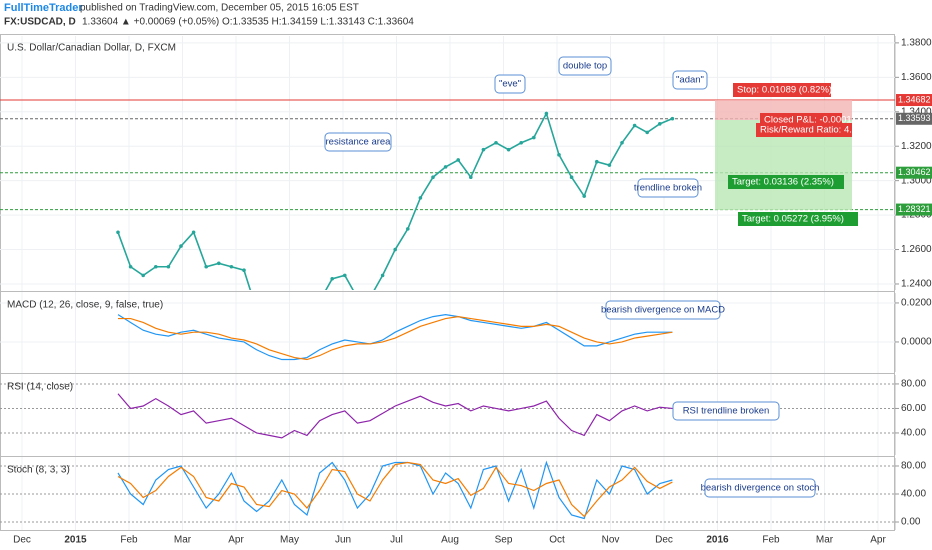 This screenshot has height=550, width=932. Describe the element at coordinates (916, 111) in the screenshot. I see `y-tick-label: 1.34000` at that location.